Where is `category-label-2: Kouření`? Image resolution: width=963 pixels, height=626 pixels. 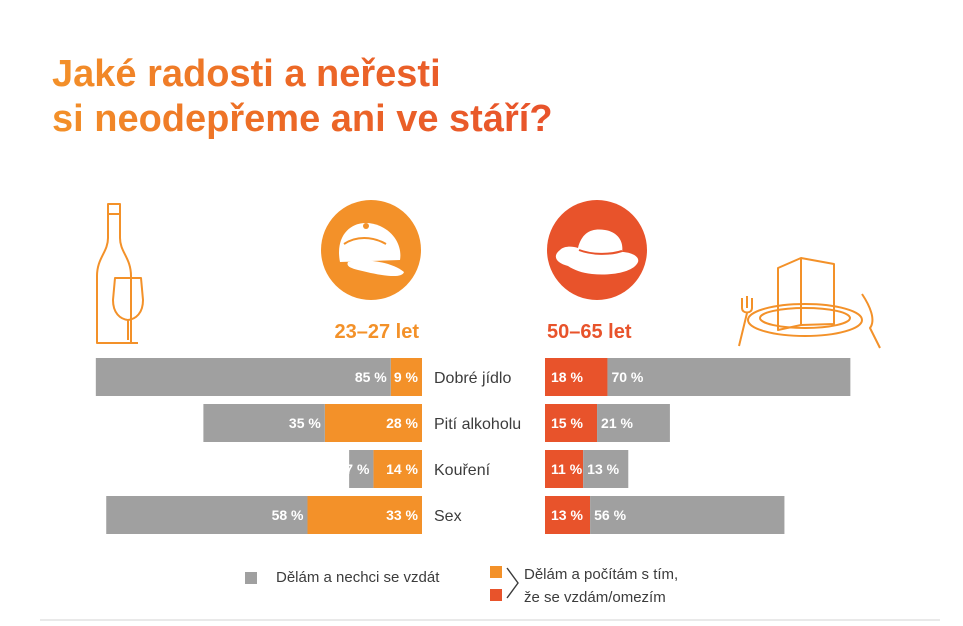 category-label-2: Kouření is located at coordinates (462, 470).